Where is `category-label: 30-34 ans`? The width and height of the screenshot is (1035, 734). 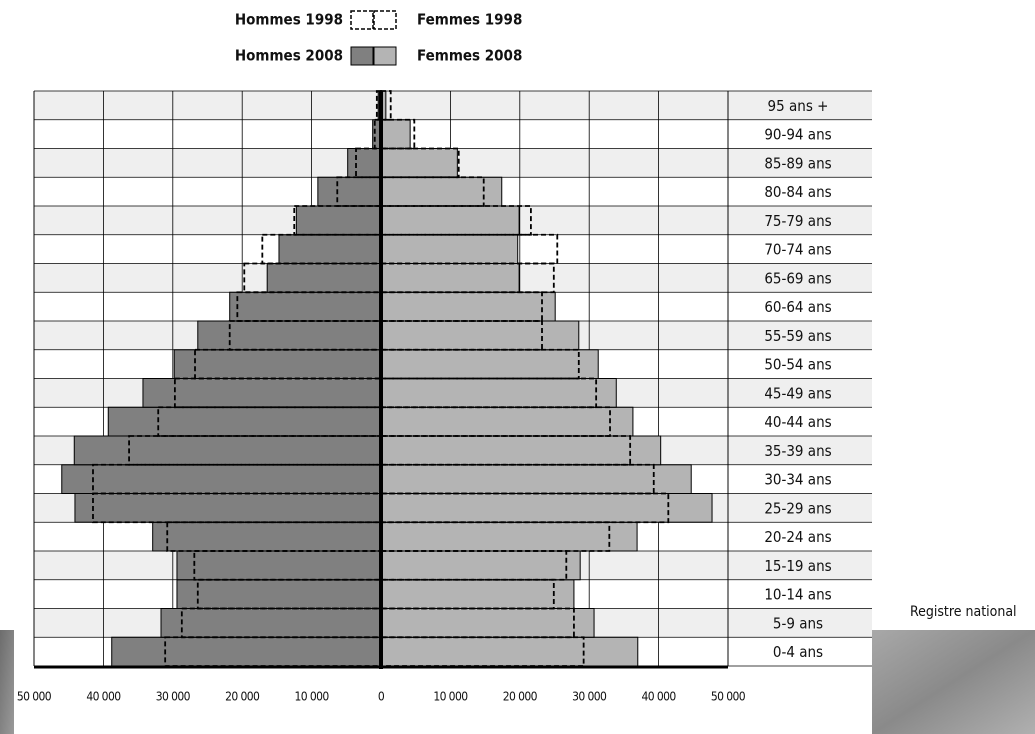 category-label: 30-34 ans is located at coordinates (797, 480).